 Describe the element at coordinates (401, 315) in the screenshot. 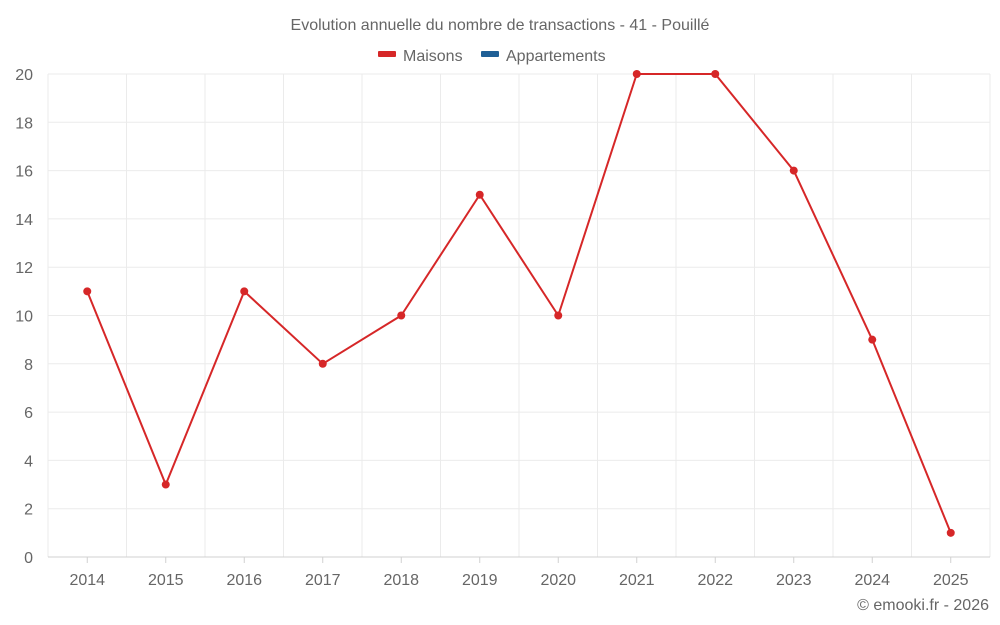

I see `data-point-2018` at that location.